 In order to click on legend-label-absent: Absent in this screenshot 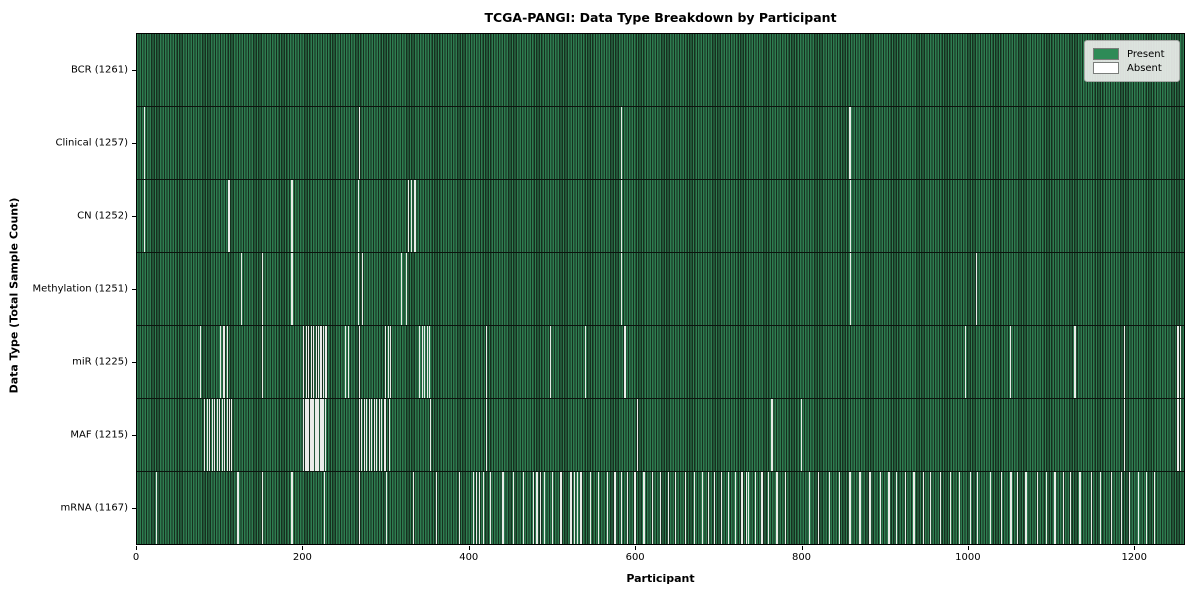, I will do `click(1144, 68)`.